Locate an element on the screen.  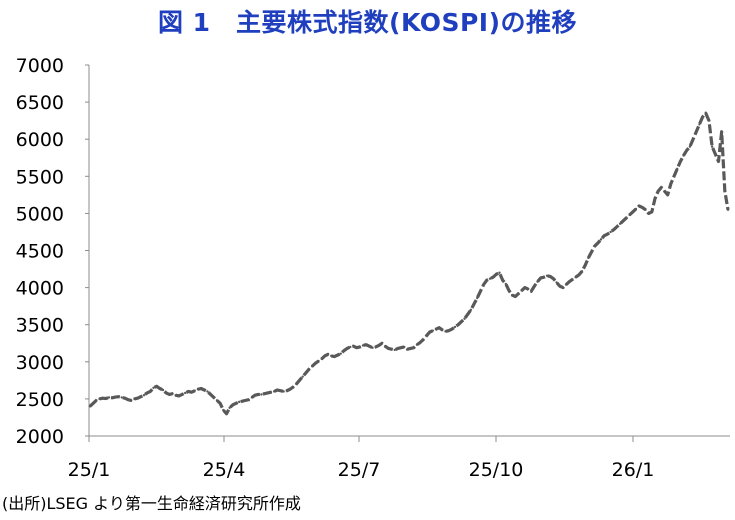
y-tick-label: 2500 is located at coordinates (40, 400).